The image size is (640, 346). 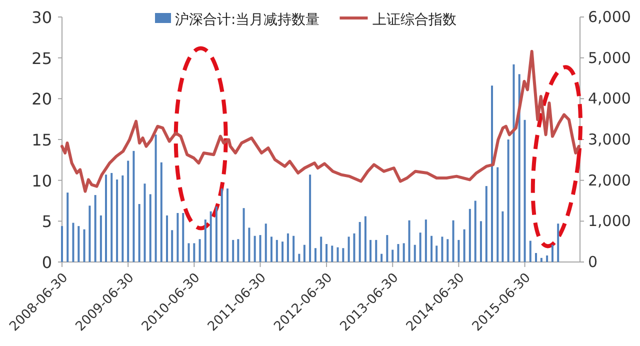 I want to click on y-tick-label: 15, so click(x=42, y=140).